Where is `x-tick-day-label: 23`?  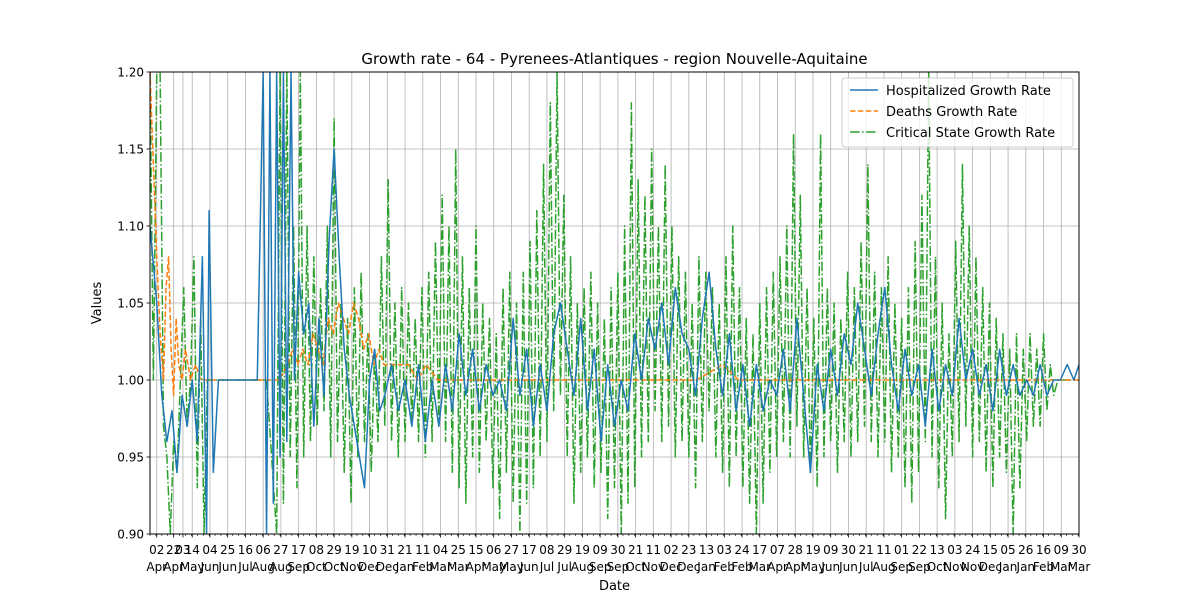
x-tick-day-label: 23 is located at coordinates (688, 550).